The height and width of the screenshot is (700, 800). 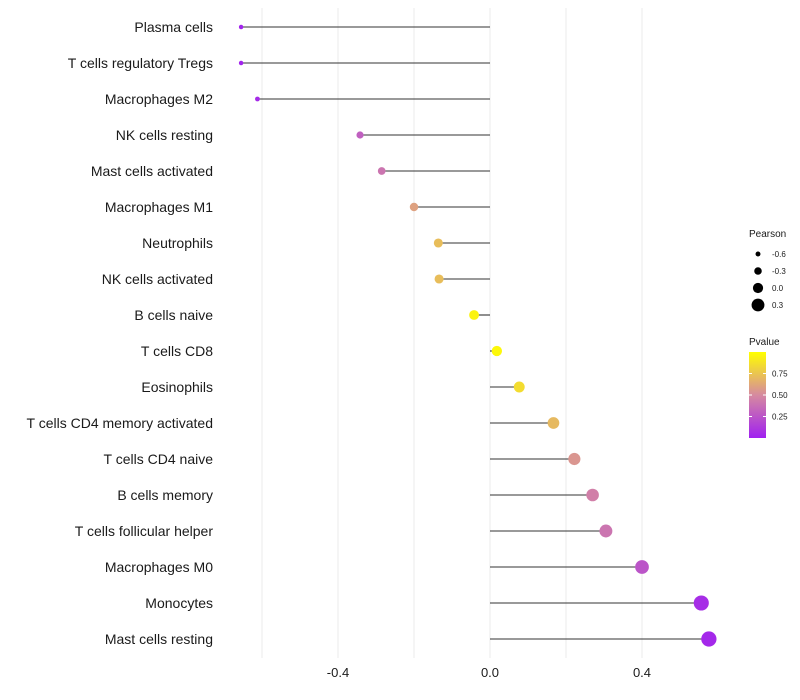 What do you see at coordinates (152, 171) in the screenshot?
I see `category-label: Mast cells activated` at bounding box center [152, 171].